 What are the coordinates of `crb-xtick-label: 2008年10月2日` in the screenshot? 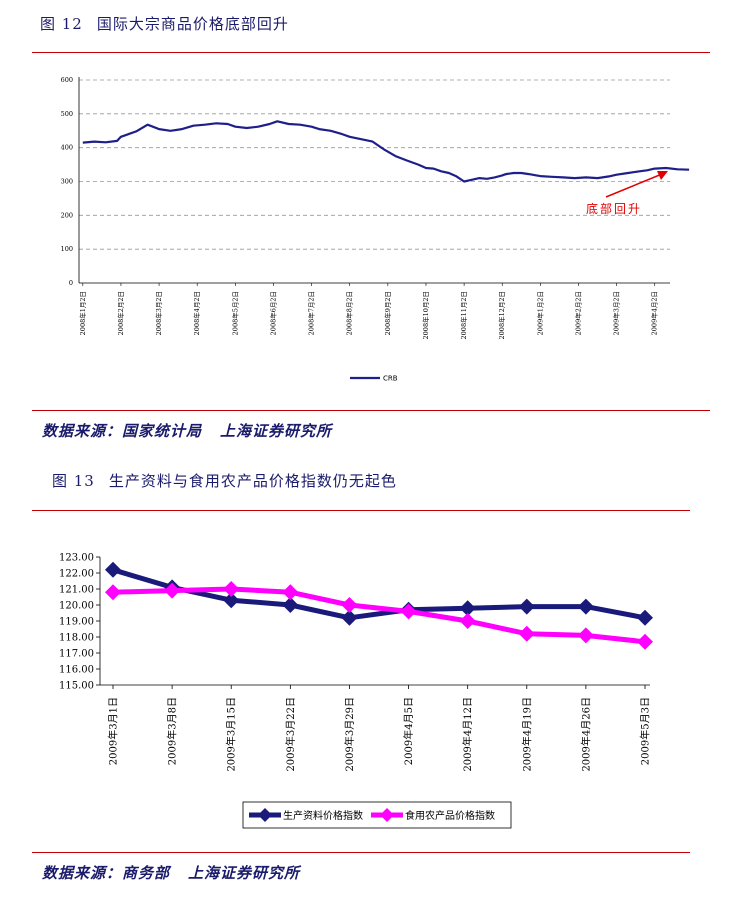 It's located at (425, 315).